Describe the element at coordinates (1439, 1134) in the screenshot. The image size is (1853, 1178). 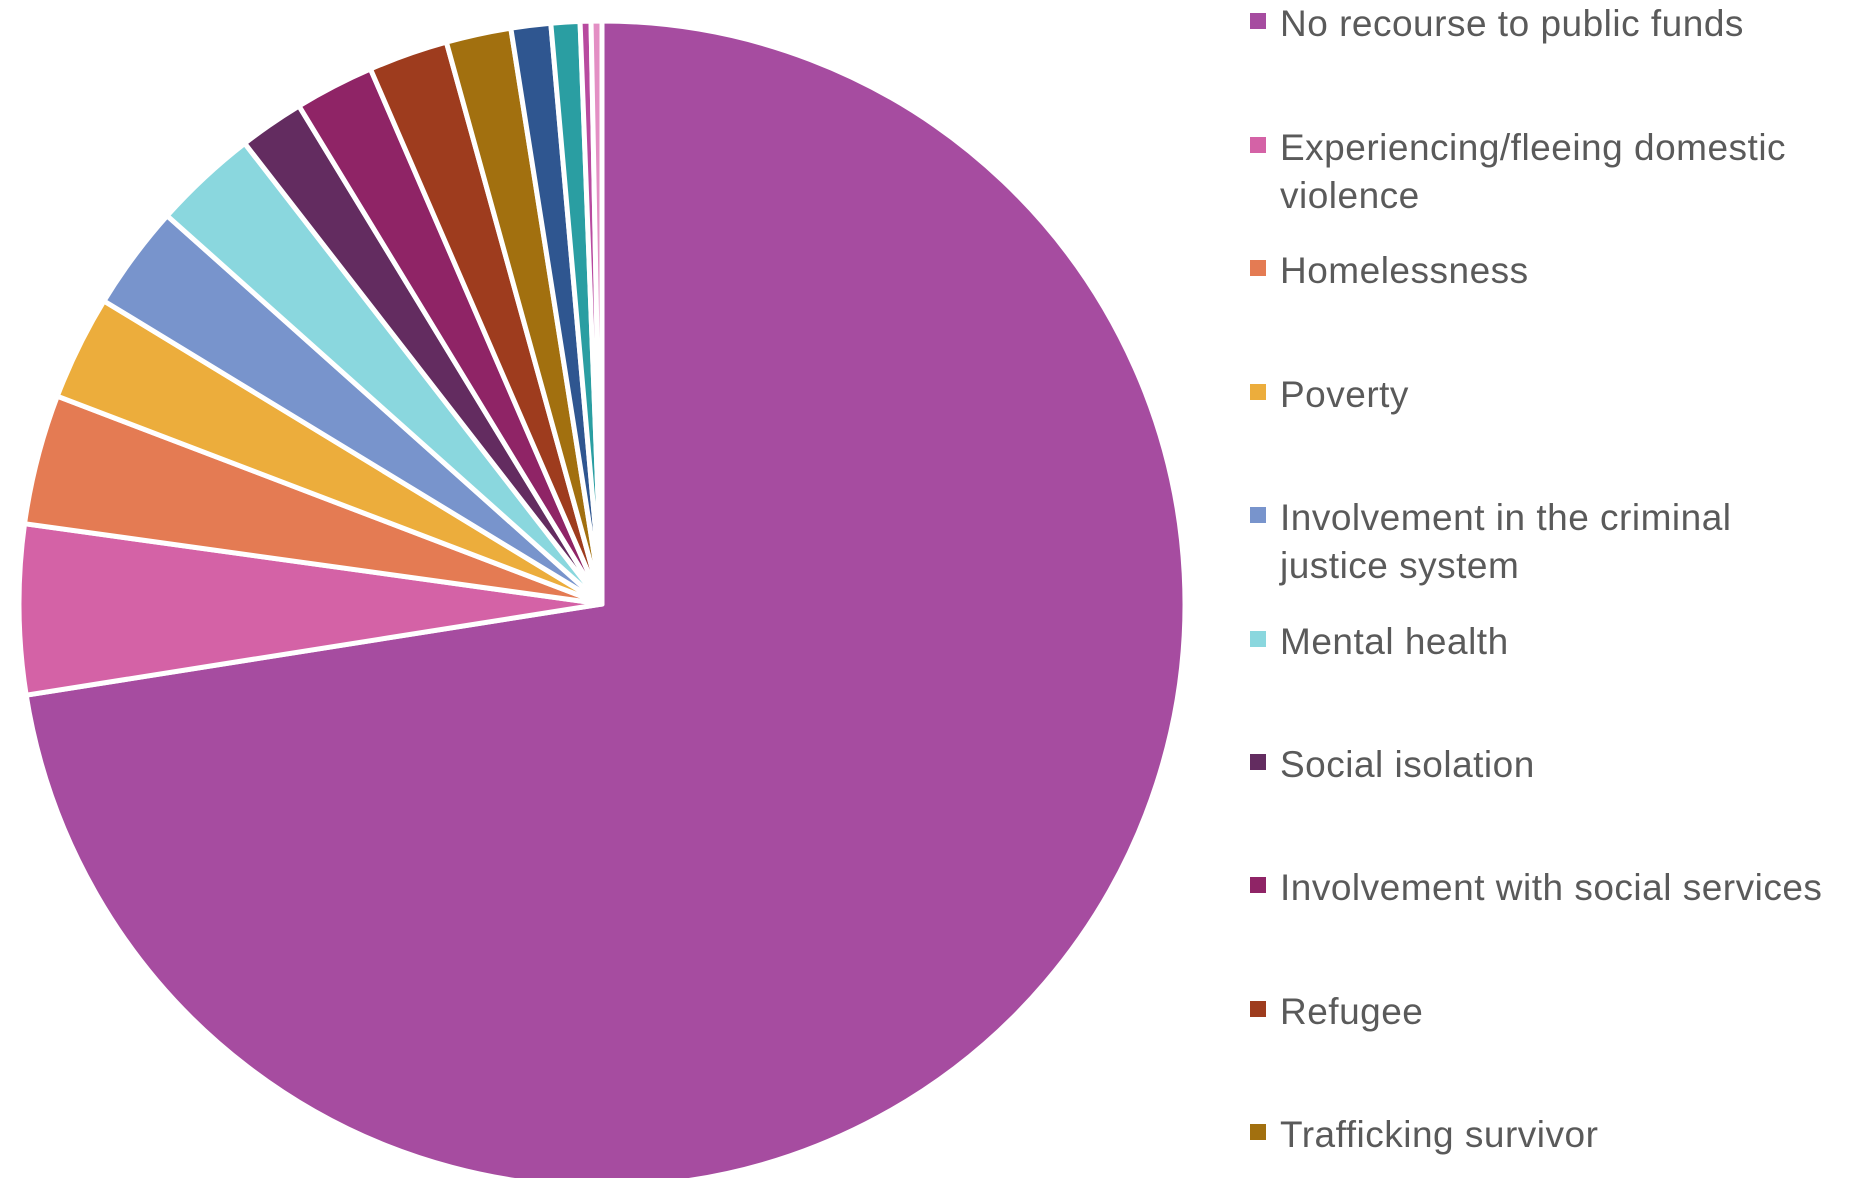
I see `legend-label: Trafficking survivor` at that location.